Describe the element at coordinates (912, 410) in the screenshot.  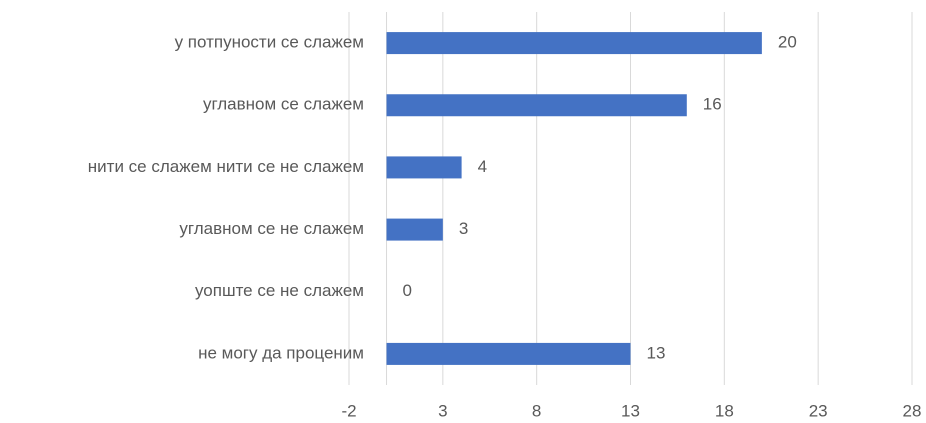
I see `x-tick-label: 28` at that location.